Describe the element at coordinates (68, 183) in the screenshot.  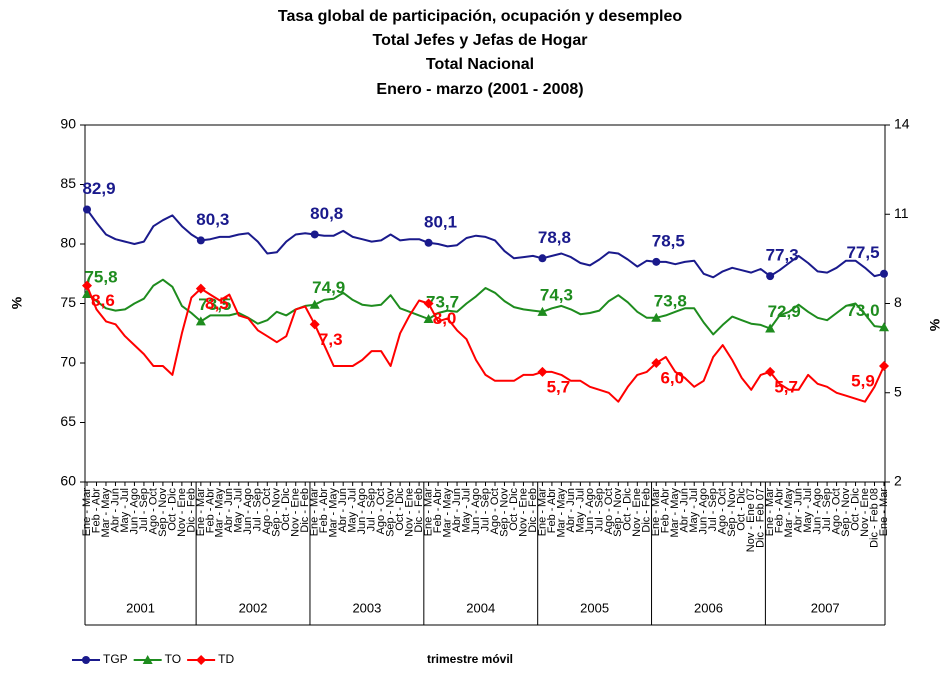
I see `y-tick-label: 85` at that location.